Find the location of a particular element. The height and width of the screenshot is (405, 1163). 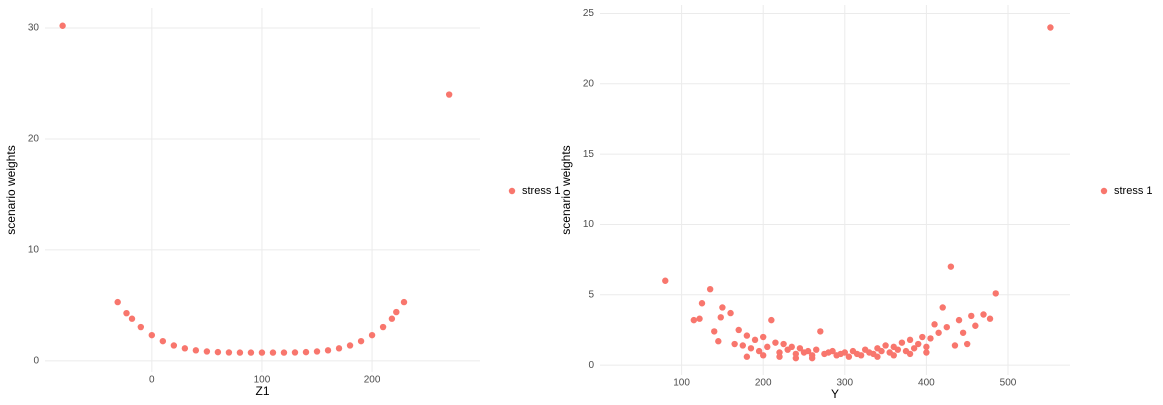

y-tick-label: 10 is located at coordinates (34, 250).